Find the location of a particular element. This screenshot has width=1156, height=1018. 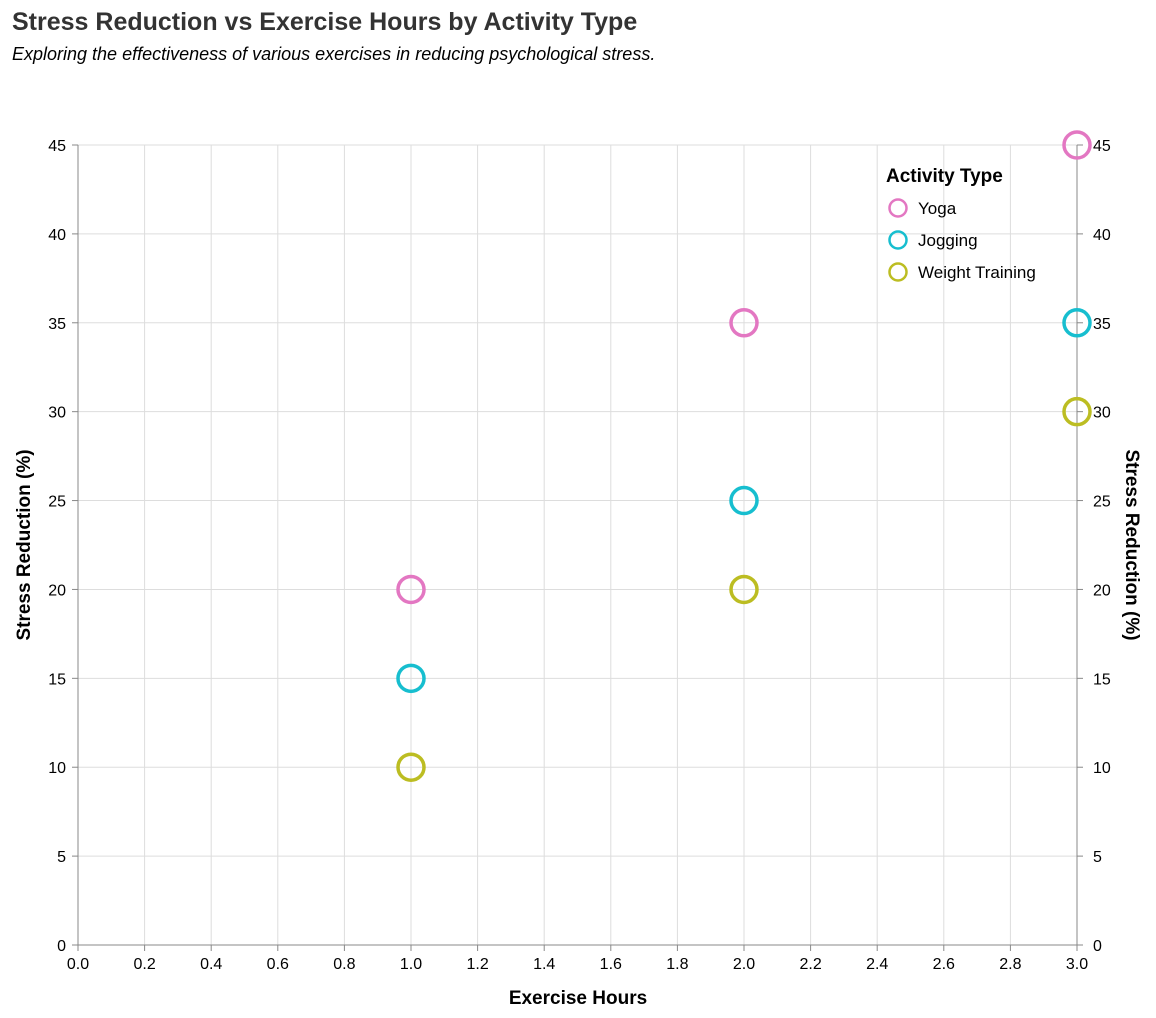

y-right-tick-label: 0 is located at coordinates (1097, 946).